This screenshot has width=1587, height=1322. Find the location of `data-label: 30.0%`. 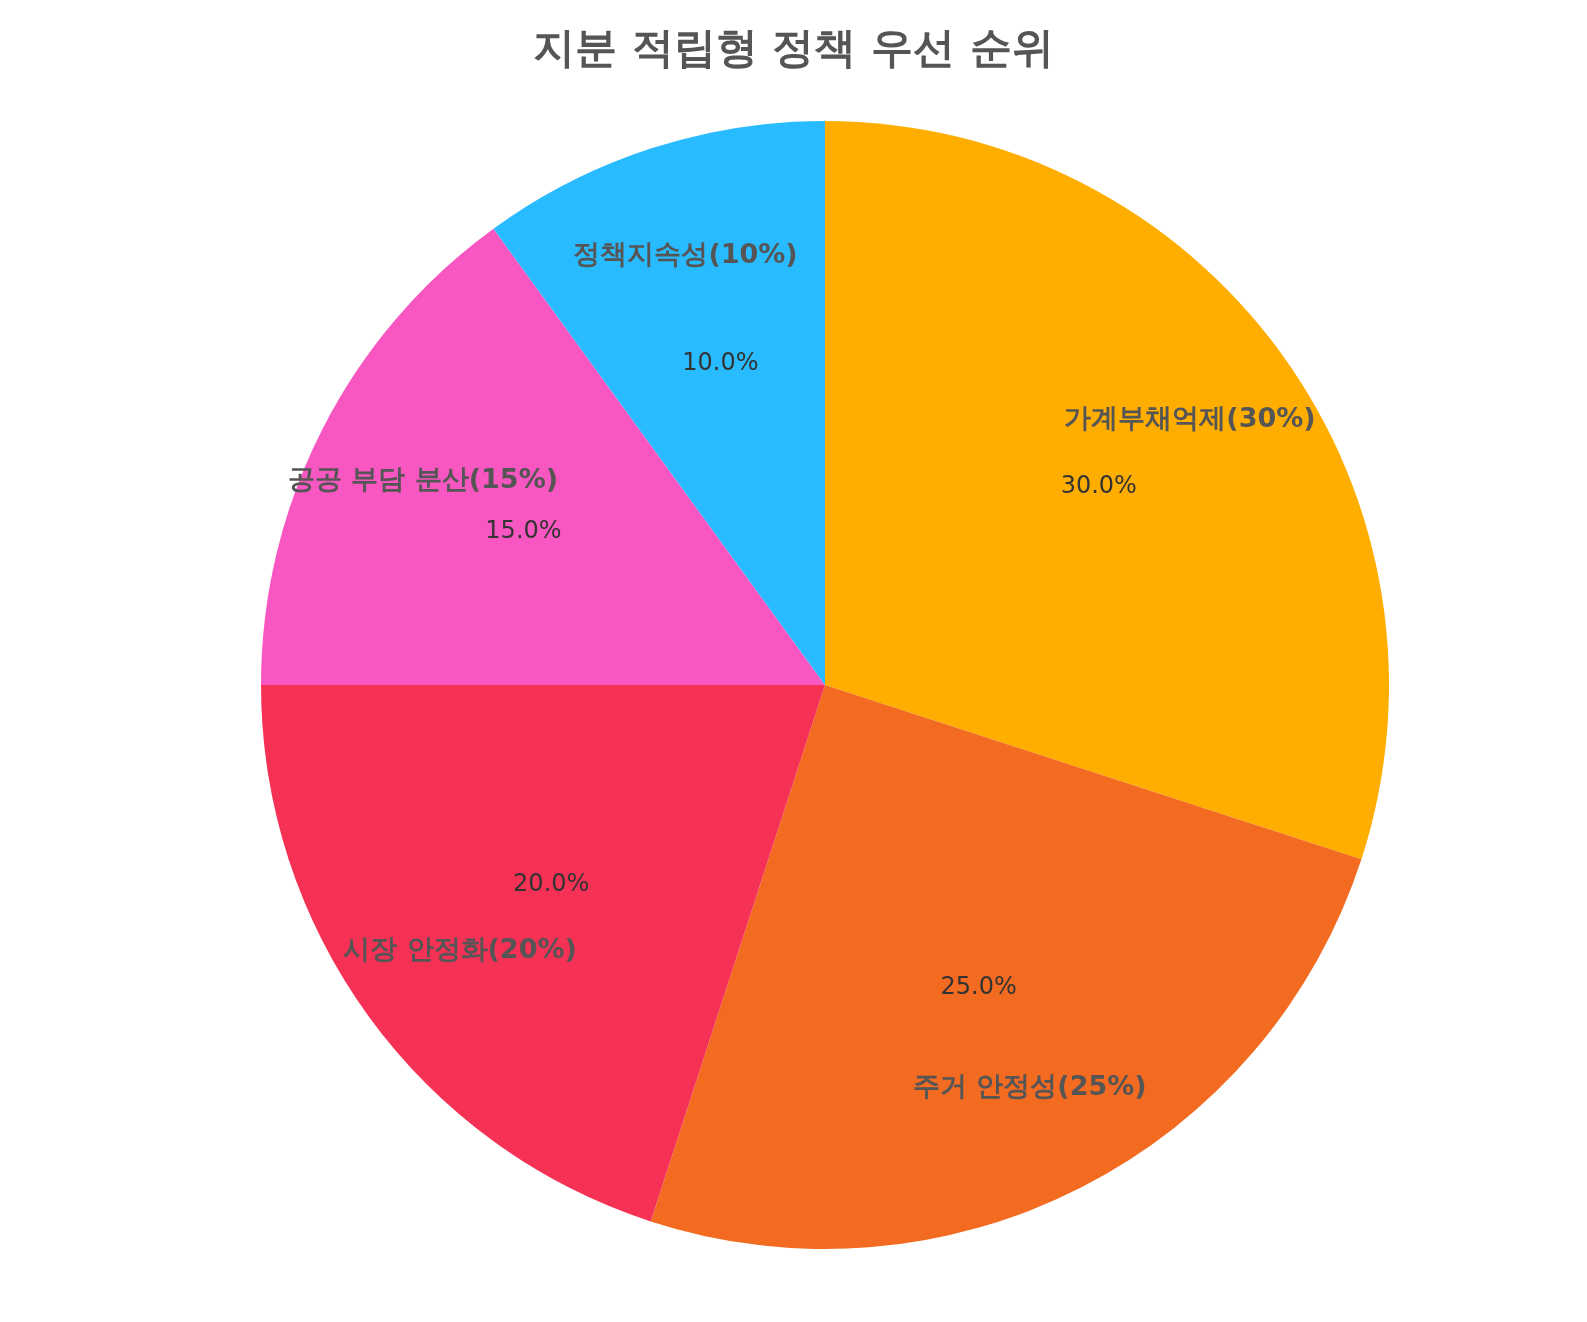

data-label: 30.0% is located at coordinates (1098, 485).